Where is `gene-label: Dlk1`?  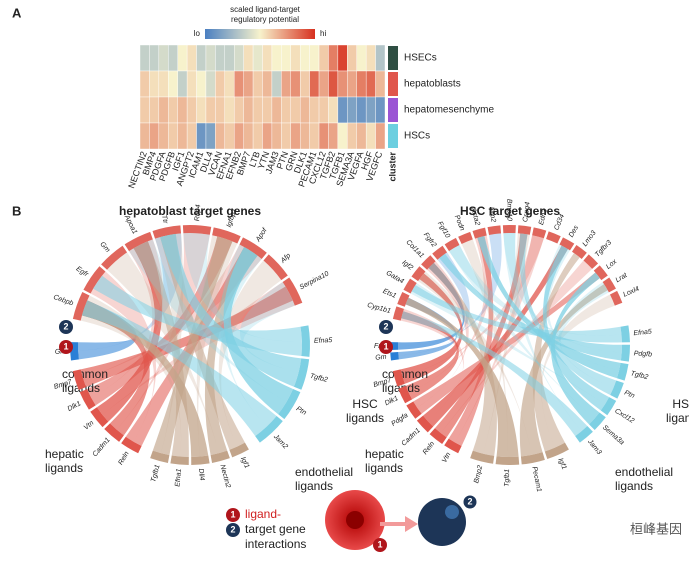
gene-label: Dlk1 is located at coordinates (75, 406).